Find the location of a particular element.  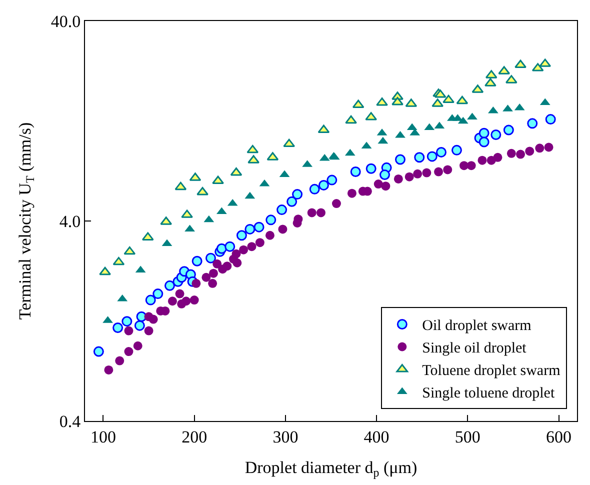

x-axis-title: Droplet diameter d$_{p}$ (μm) is located at coordinates (331, 469).